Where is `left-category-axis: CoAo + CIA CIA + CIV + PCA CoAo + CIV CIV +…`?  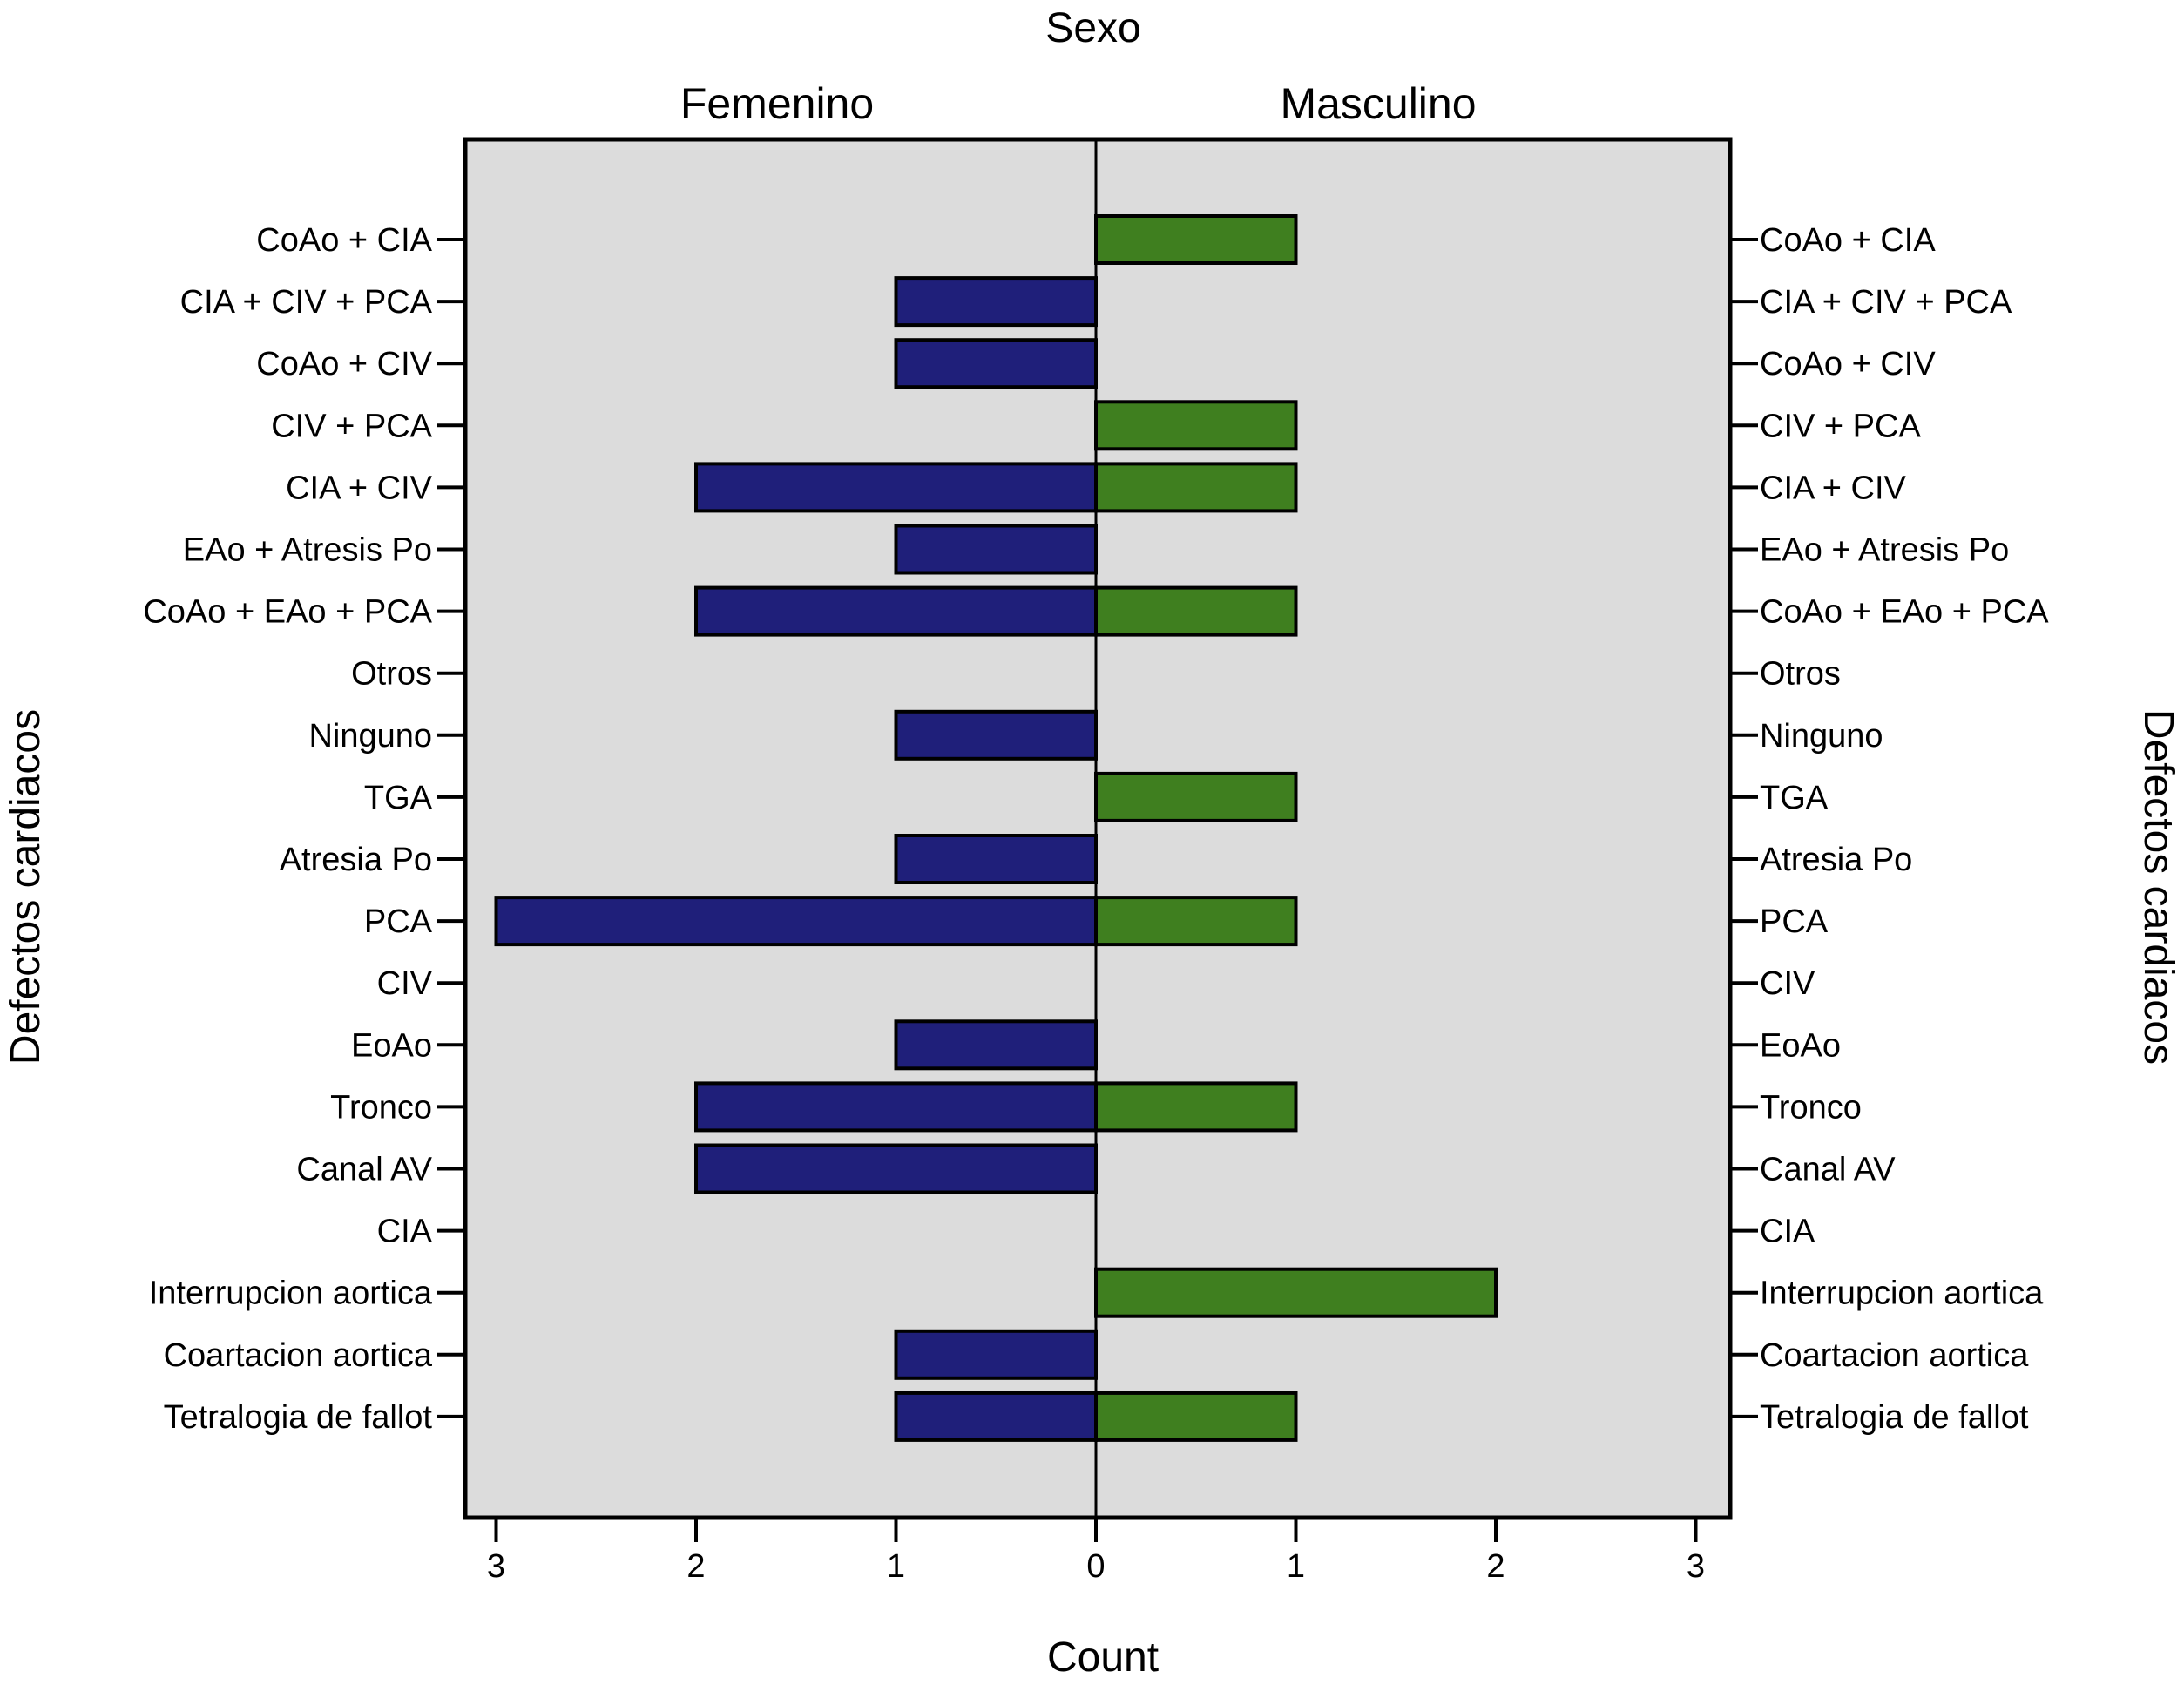
left-category-axis: CoAo + CIA CIA + CIV + PCA CoAo + CIV CIV +… is located at coordinates (304, 829).